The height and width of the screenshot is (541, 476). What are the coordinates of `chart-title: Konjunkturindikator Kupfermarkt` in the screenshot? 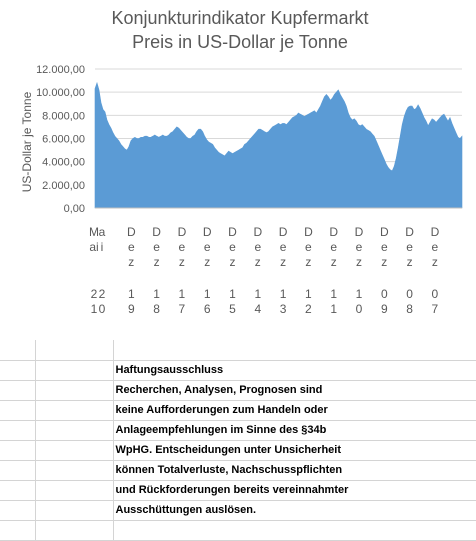 It's located at (240, 18).